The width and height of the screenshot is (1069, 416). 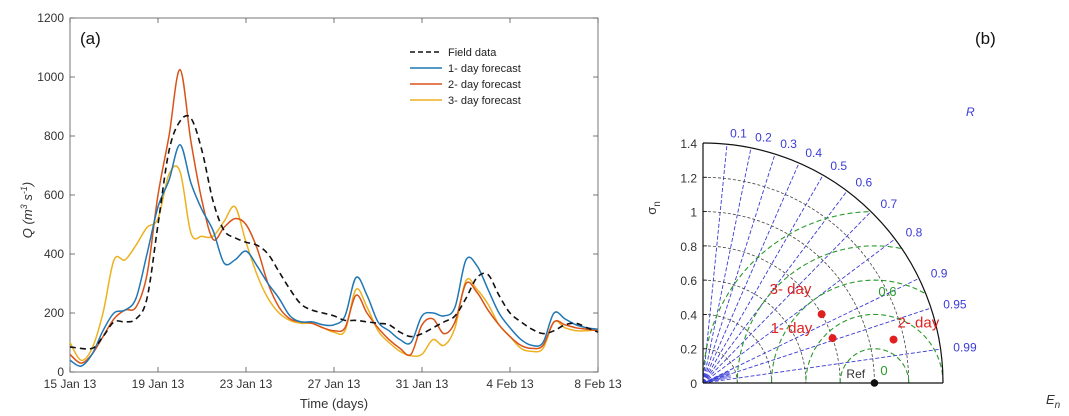 What do you see at coordinates (965, 348) in the screenshot?
I see `correlation-label: 0.99` at bounding box center [965, 348].